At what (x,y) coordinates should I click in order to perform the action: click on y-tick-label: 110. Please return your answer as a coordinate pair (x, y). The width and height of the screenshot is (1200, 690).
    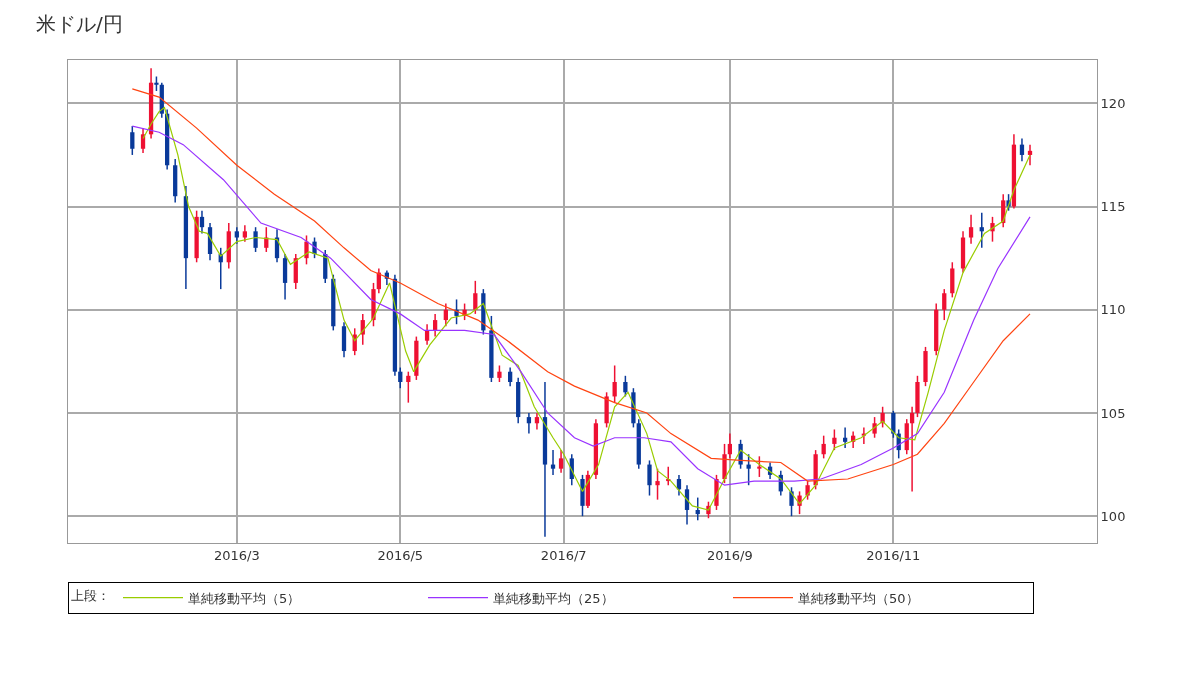
    Looking at the image, I should click on (1113, 310).